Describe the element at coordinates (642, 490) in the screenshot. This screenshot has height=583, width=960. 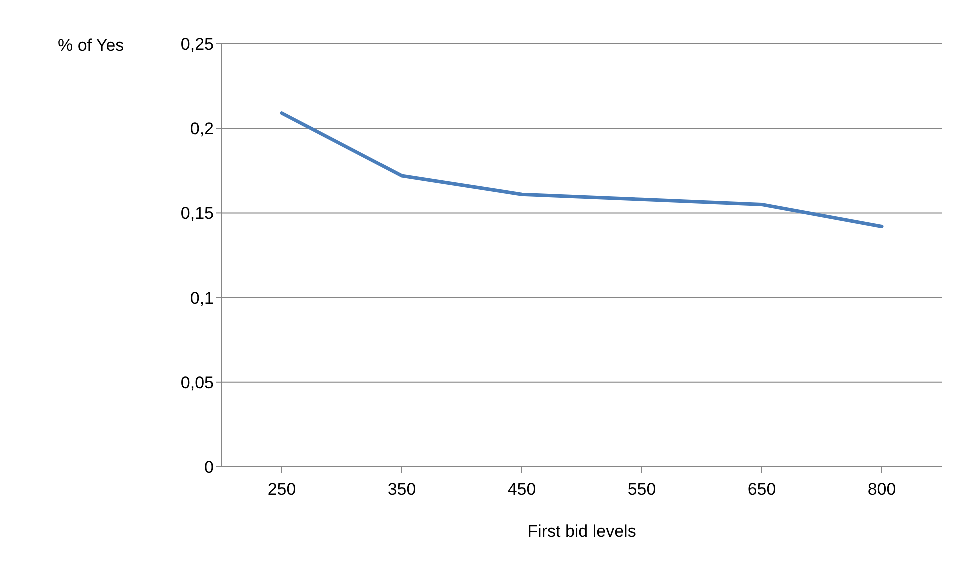
I see `x-tick-label: 550` at that location.